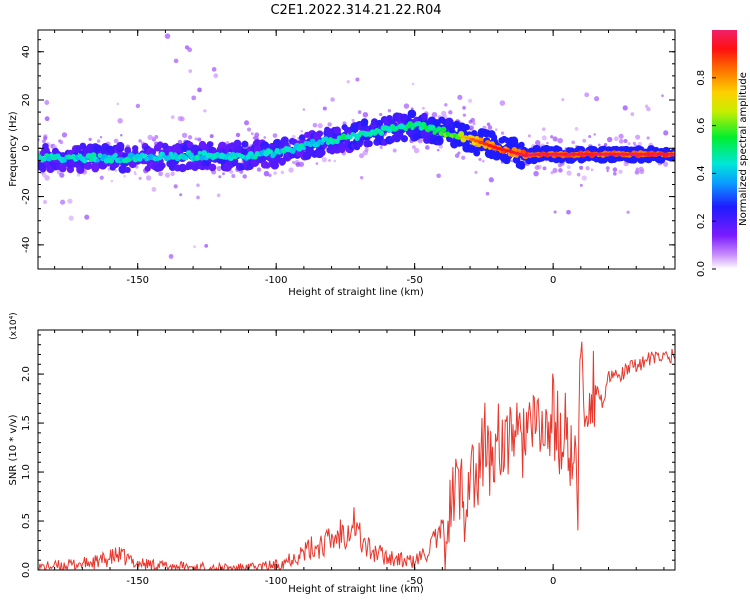  Describe the element at coordinates (701, 78) in the screenshot. I see `colorbar-tick-label: 0.8` at that location.